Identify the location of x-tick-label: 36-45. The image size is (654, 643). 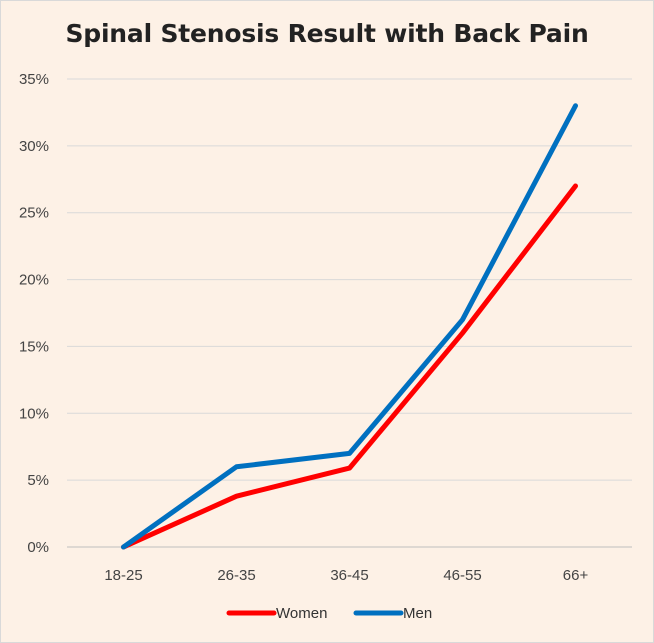
(349, 575).